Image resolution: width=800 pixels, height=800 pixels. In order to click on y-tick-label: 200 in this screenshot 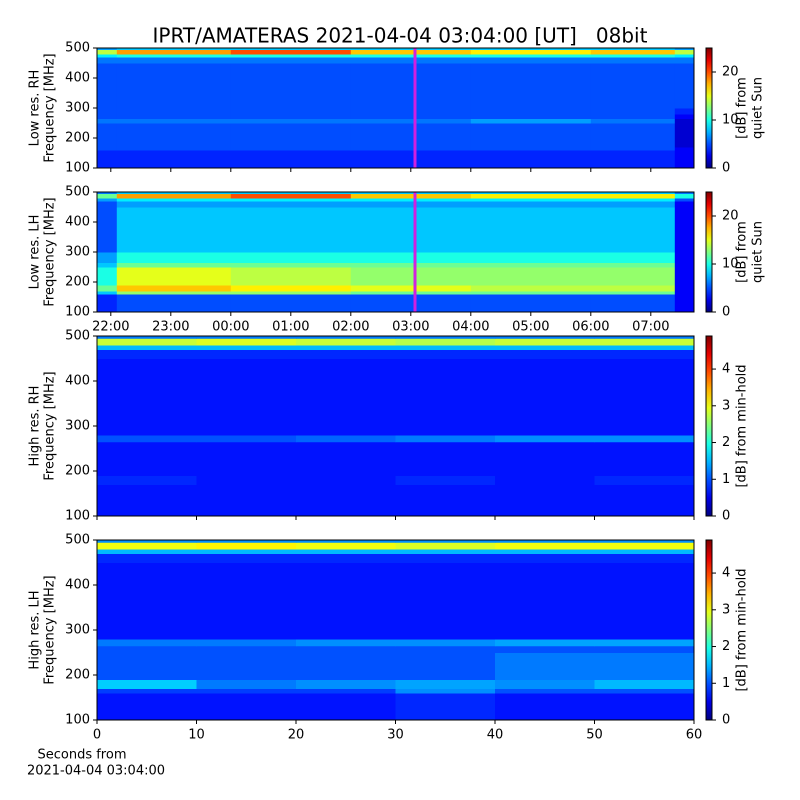, I will do `click(77, 282)`.